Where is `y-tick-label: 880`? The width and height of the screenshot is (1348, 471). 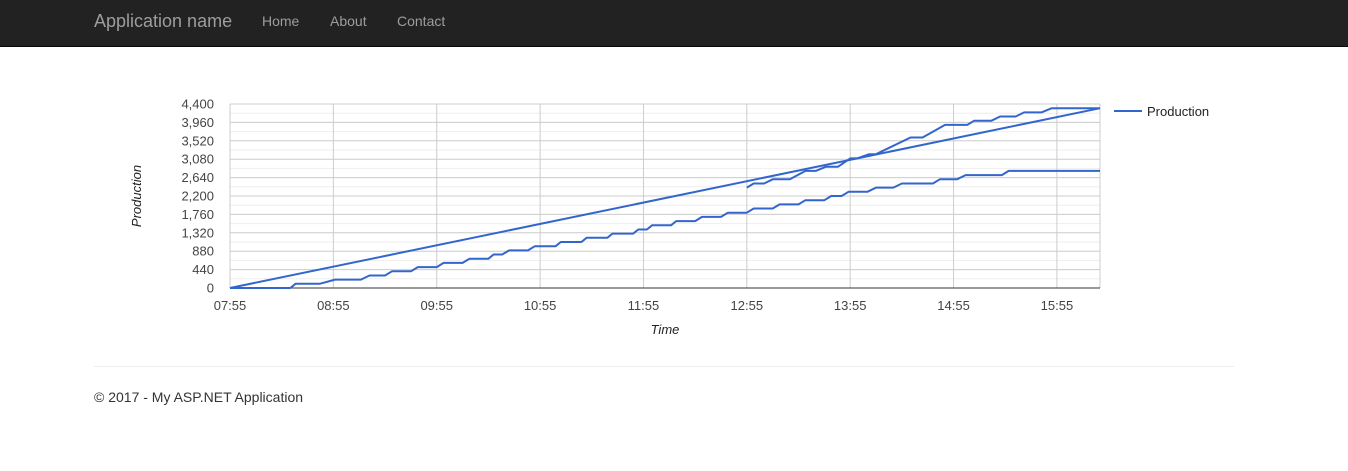
y-tick-label: 880 is located at coordinates (203, 251).